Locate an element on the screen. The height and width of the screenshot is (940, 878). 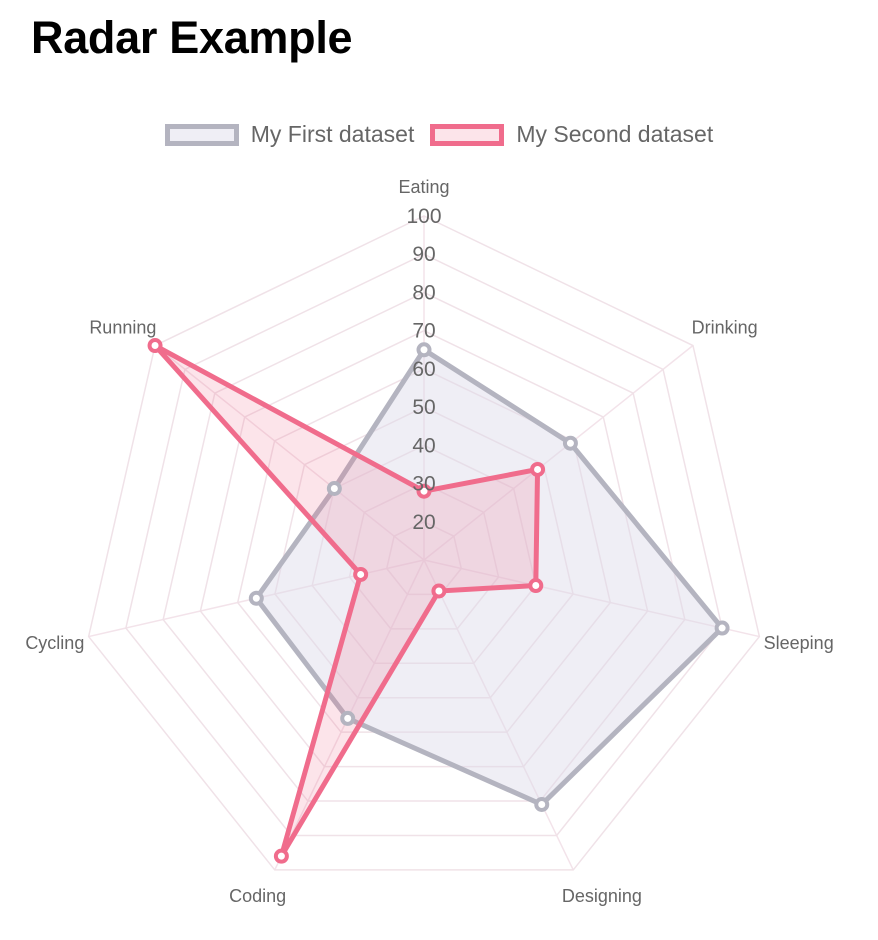
tick-label: 40 is located at coordinates (423, 445).